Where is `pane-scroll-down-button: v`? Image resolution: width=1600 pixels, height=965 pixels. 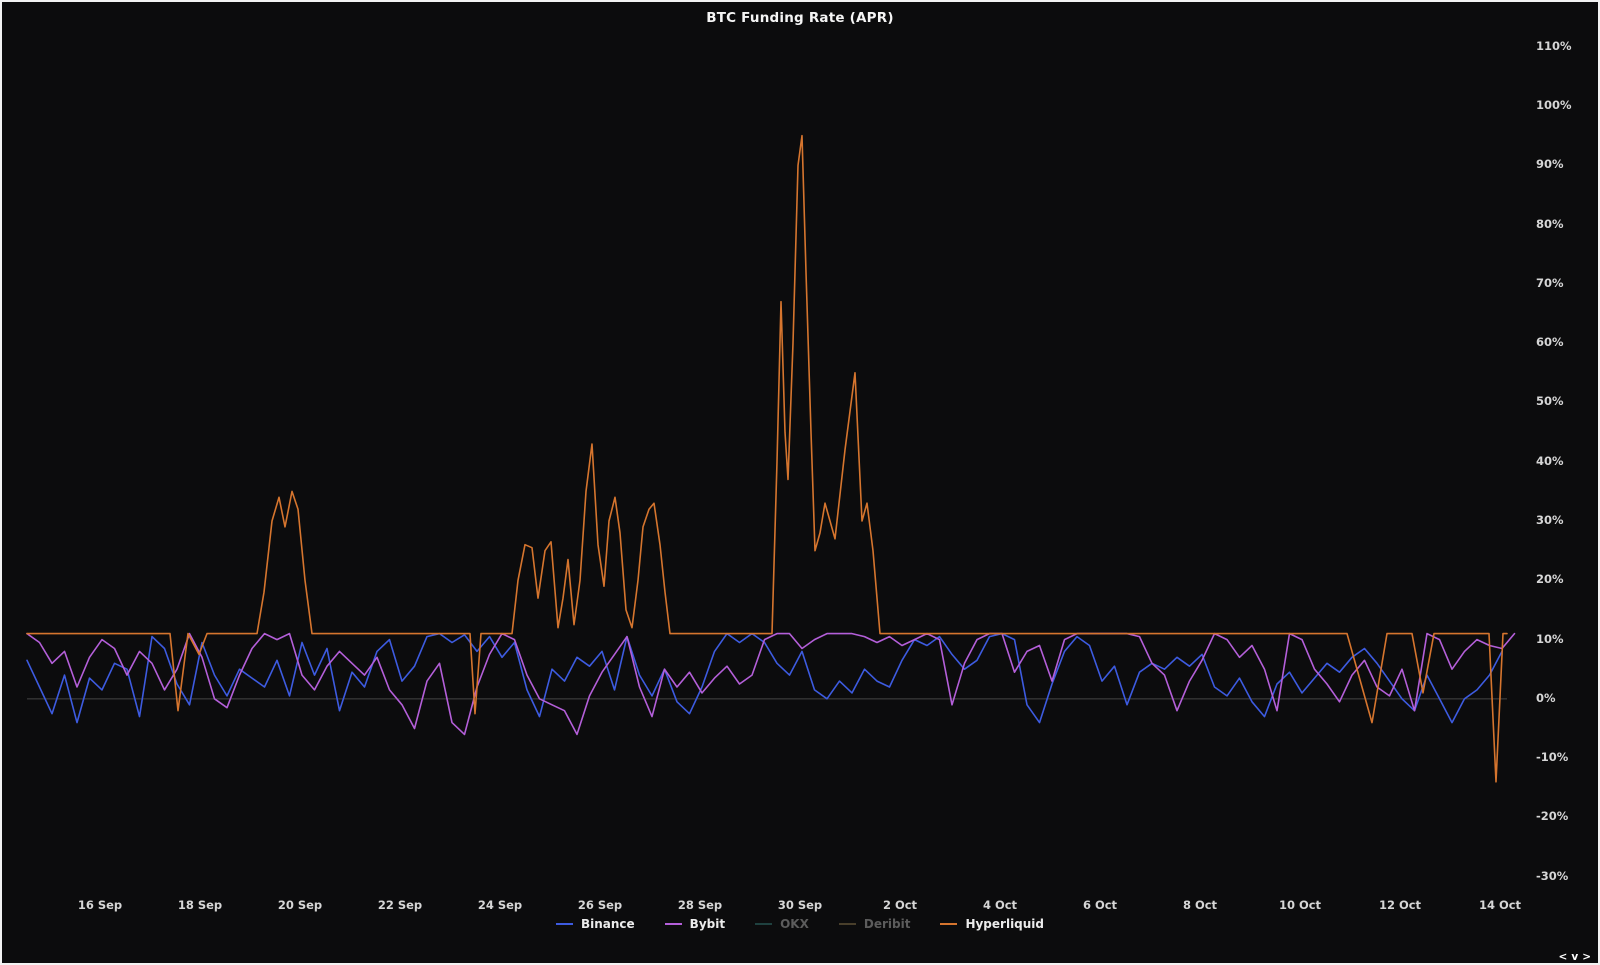 pane-scroll-down-button: v is located at coordinates (1575, 956).